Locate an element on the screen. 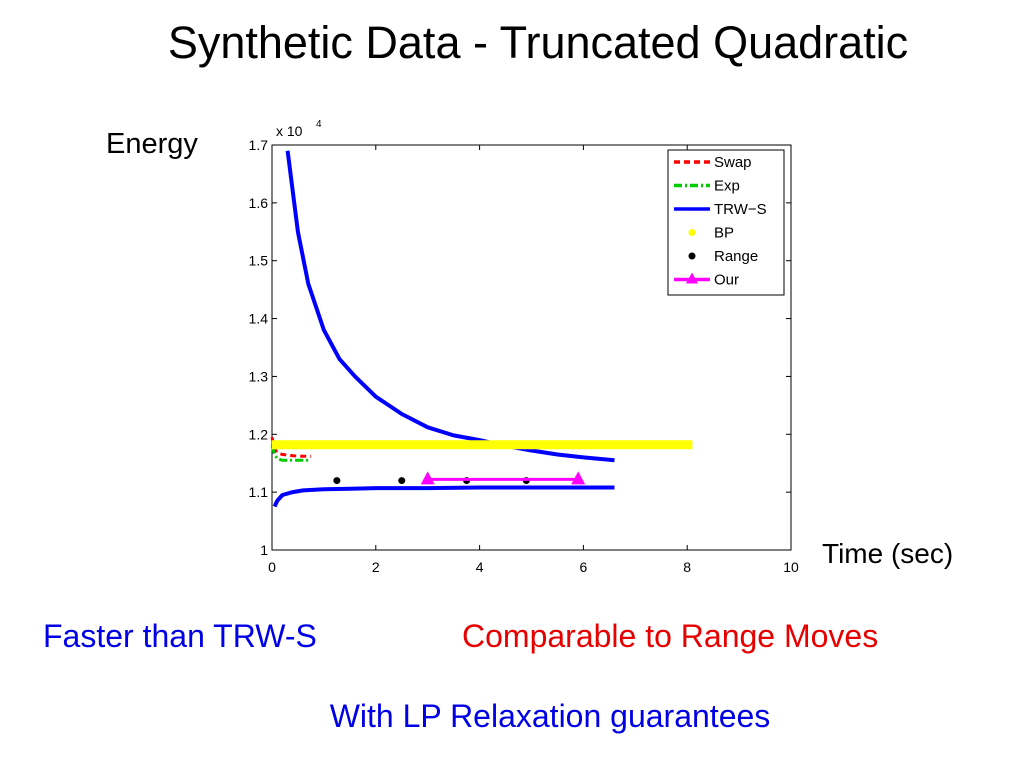 Image resolution: width=1024 pixels, height=768 pixels. y-tick-label: 1.5 is located at coordinates (259, 261).